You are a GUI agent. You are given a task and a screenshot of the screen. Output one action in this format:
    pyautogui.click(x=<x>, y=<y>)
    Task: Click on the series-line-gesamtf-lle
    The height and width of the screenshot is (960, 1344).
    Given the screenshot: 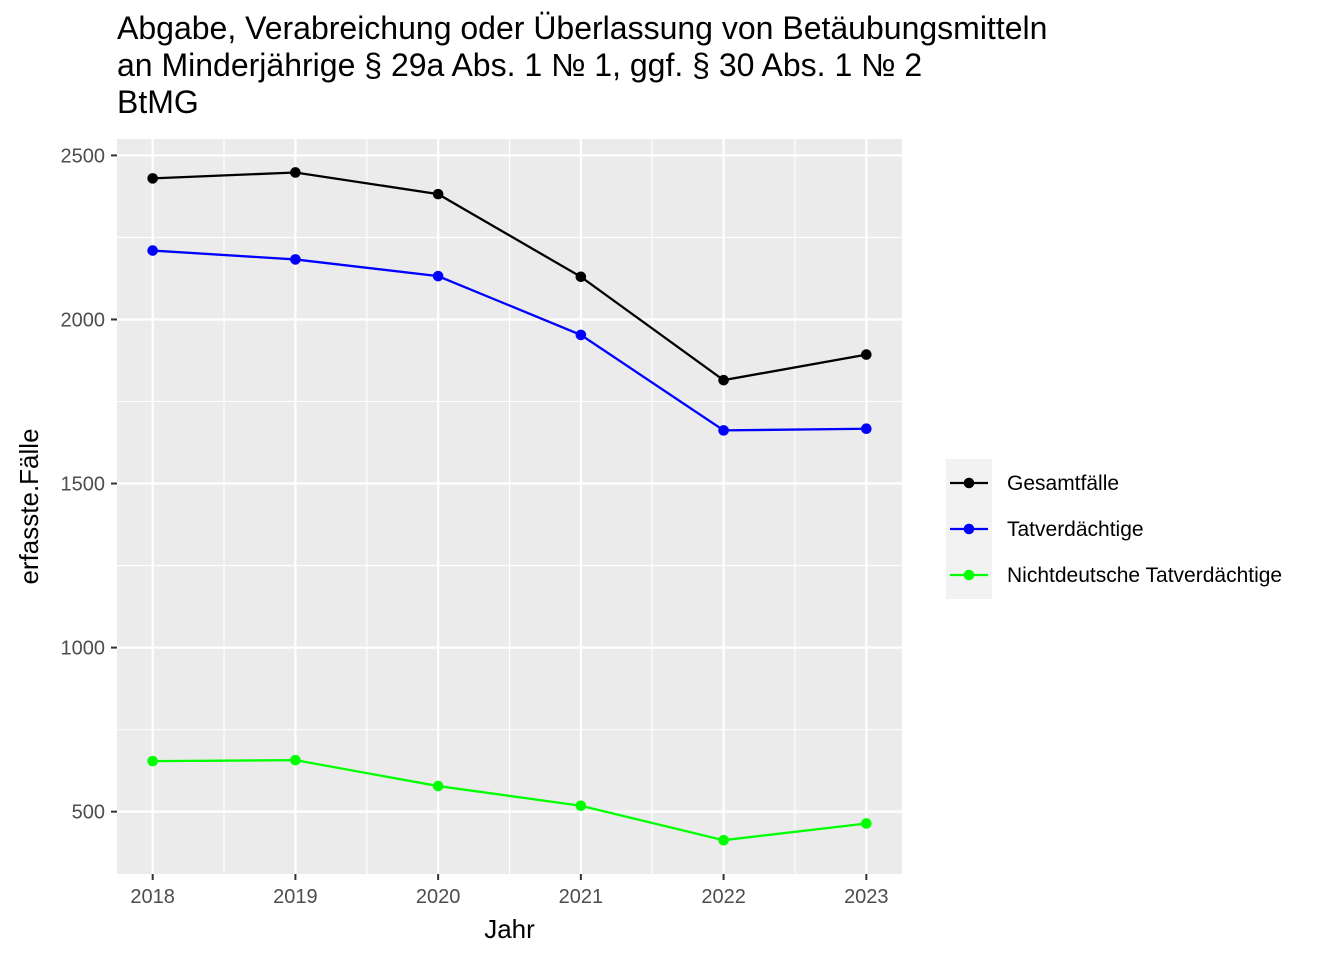 What is the action you would take?
    pyautogui.click(x=509, y=276)
    